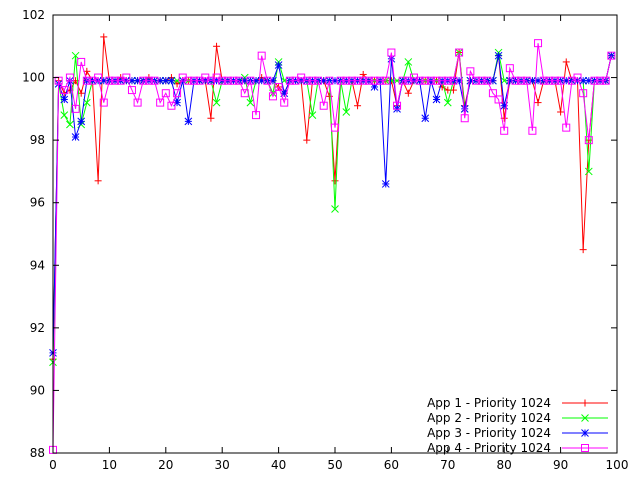 The width and height of the screenshot is (640, 480). I want to click on y-tick-label: 102, so click(33, 15).